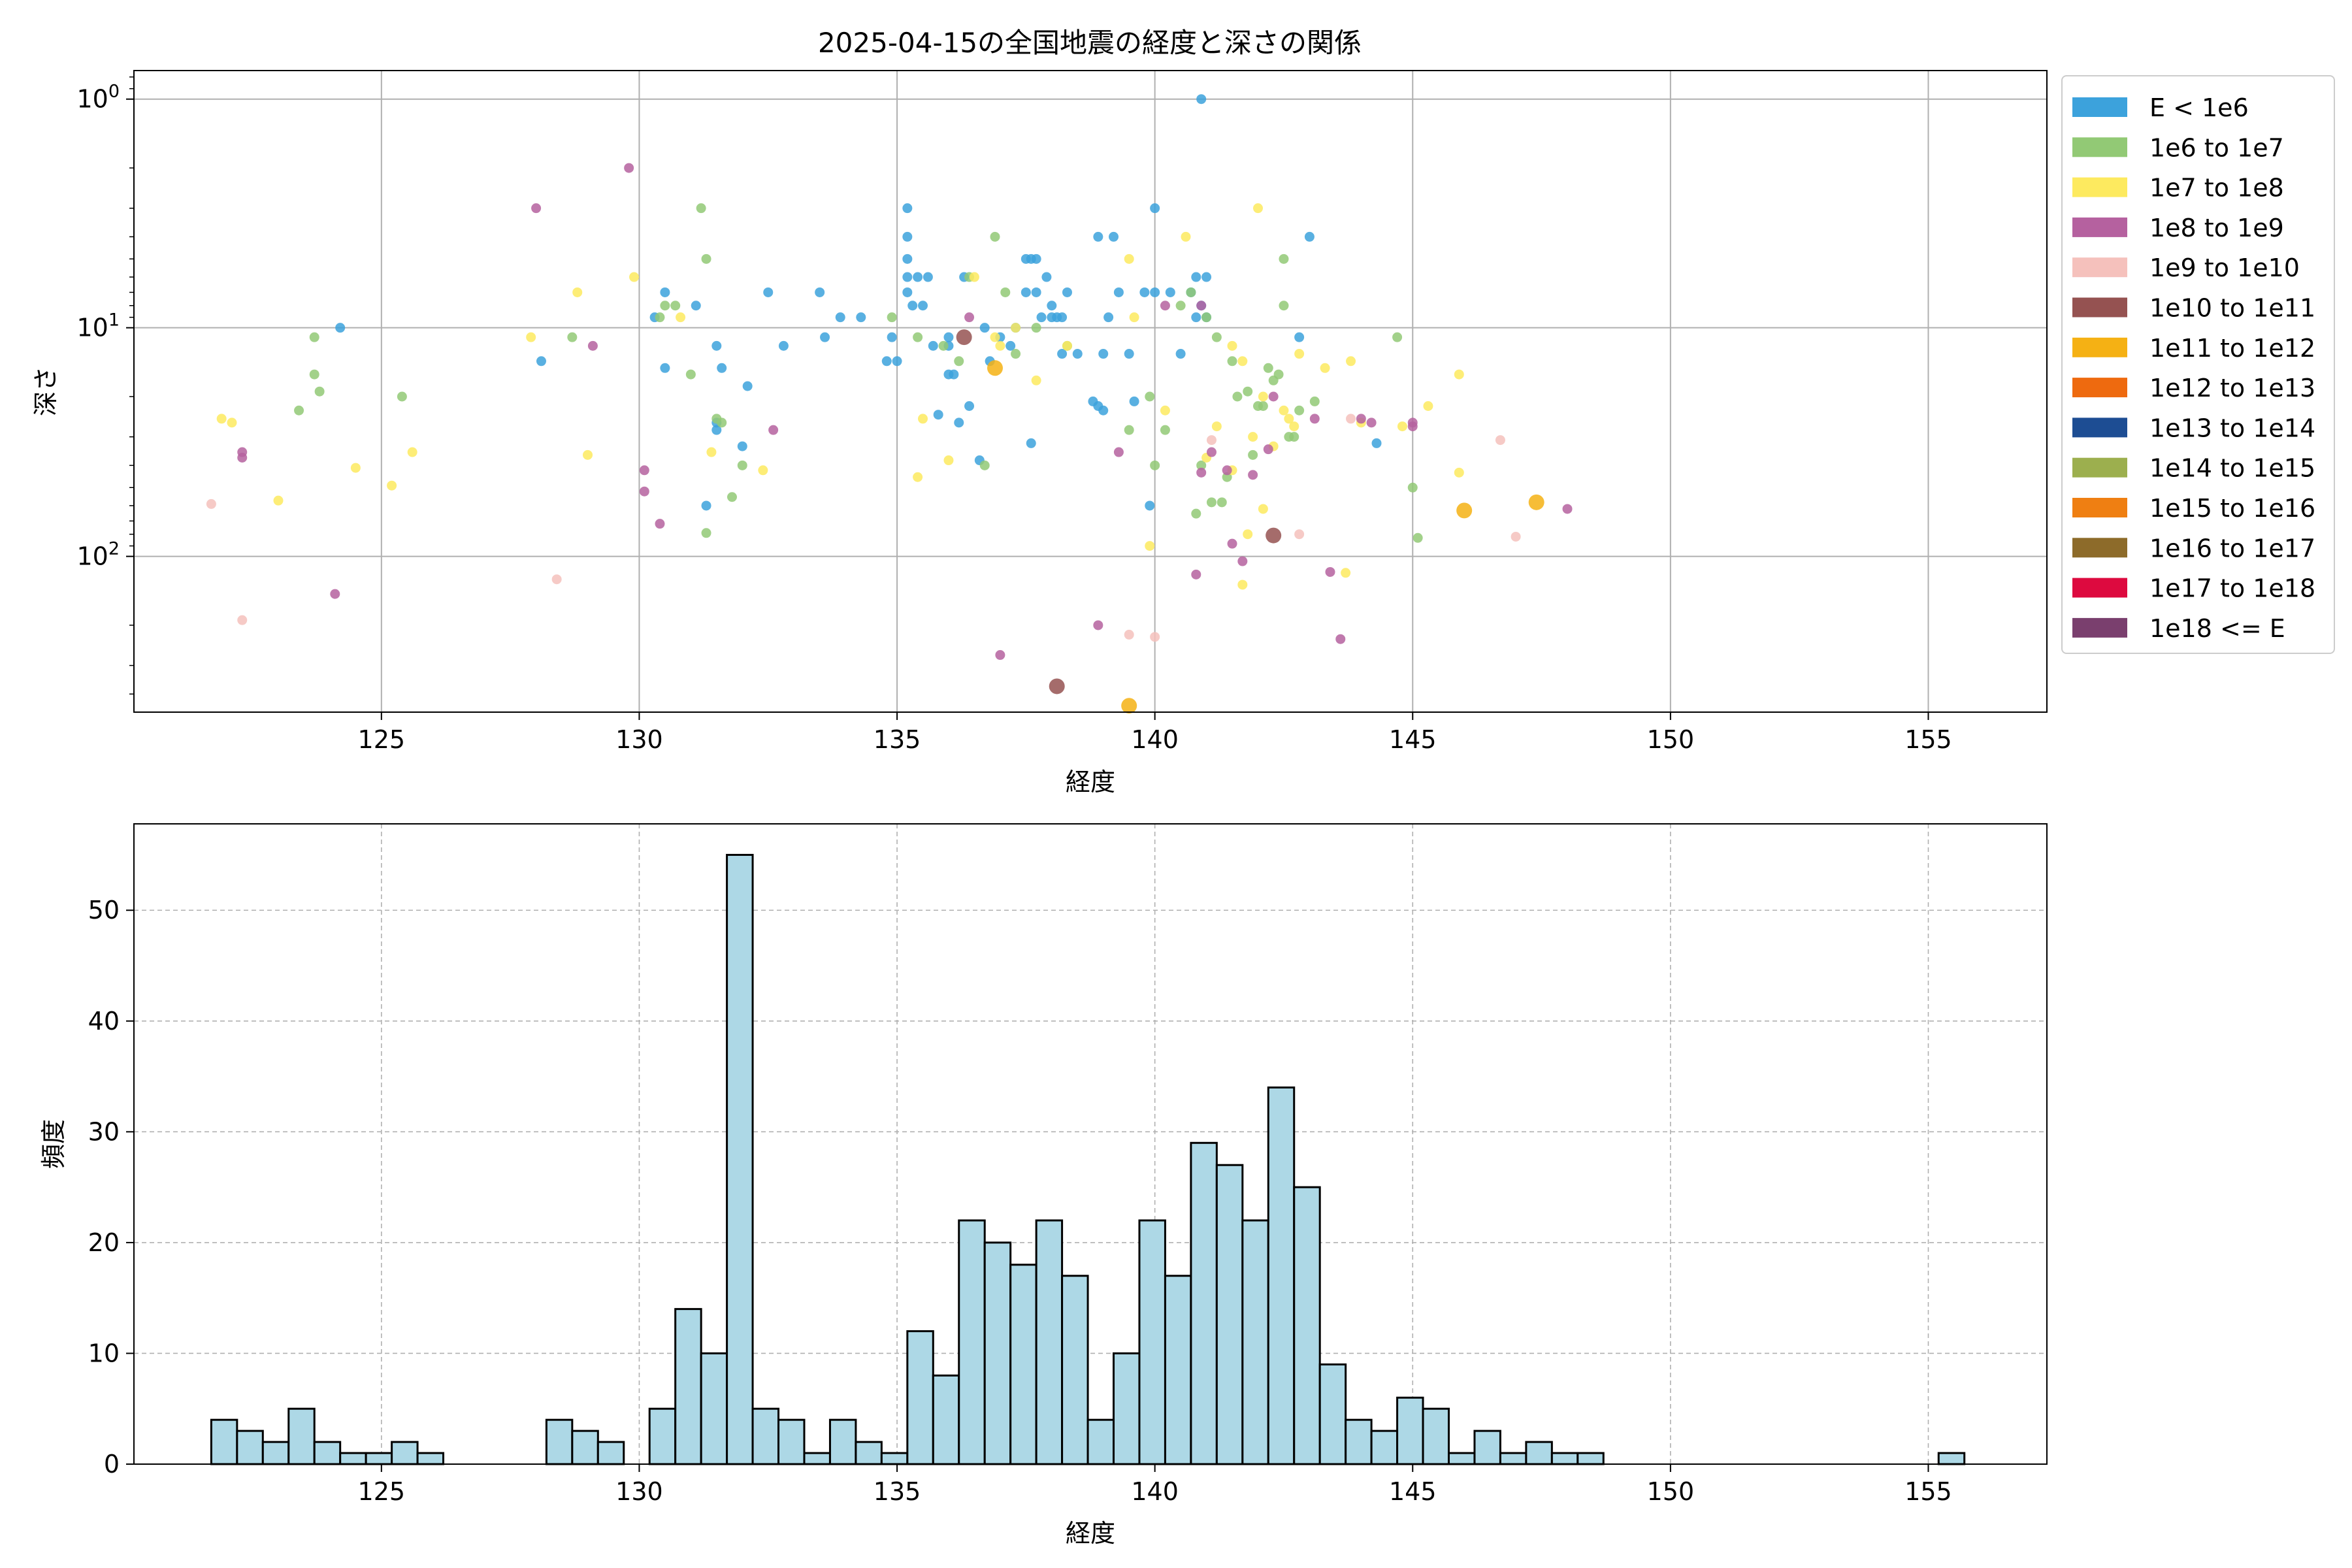 This screenshot has width=2352, height=1568. I want to click on legend-label: 1e13 to 1e14, so click(2232, 428).